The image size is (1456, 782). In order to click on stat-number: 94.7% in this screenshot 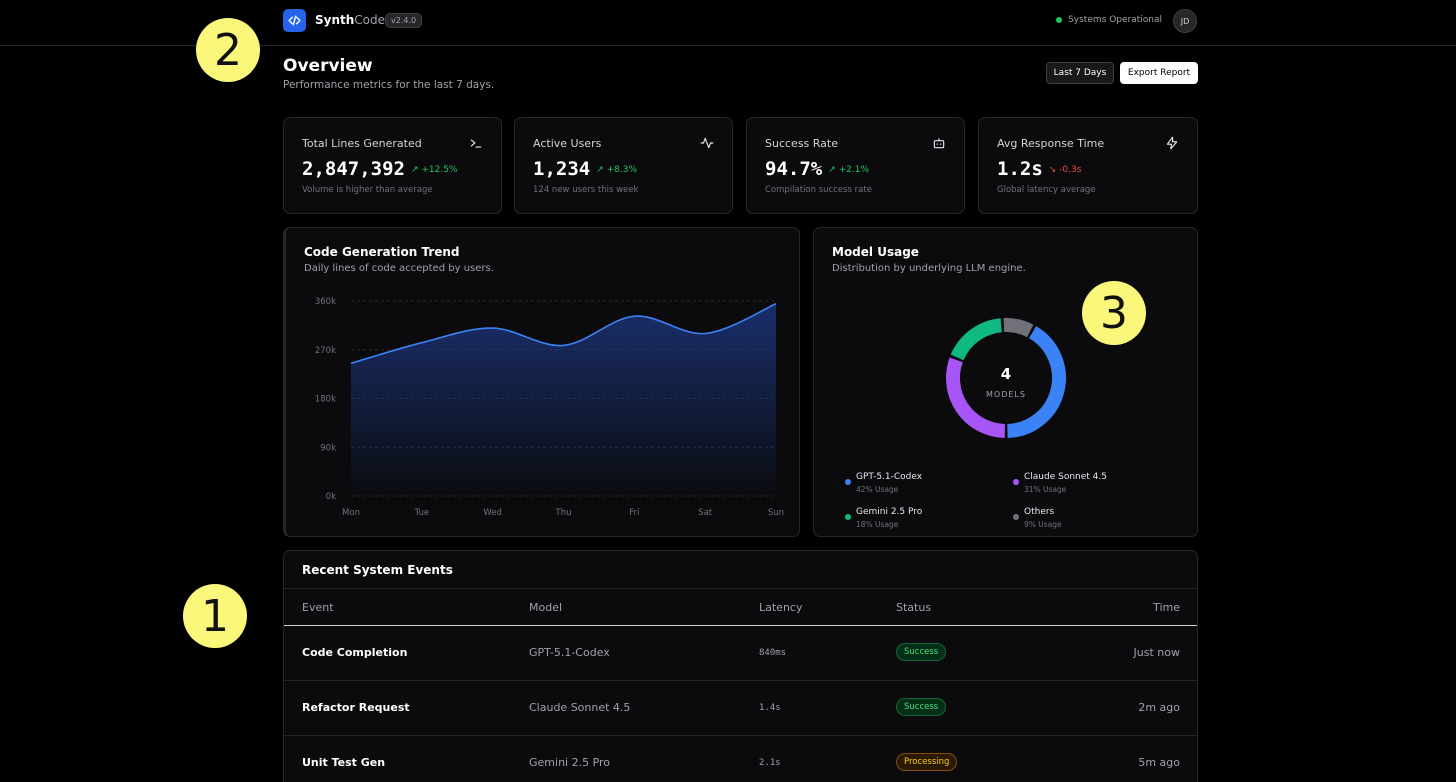, I will do `click(794, 169)`.